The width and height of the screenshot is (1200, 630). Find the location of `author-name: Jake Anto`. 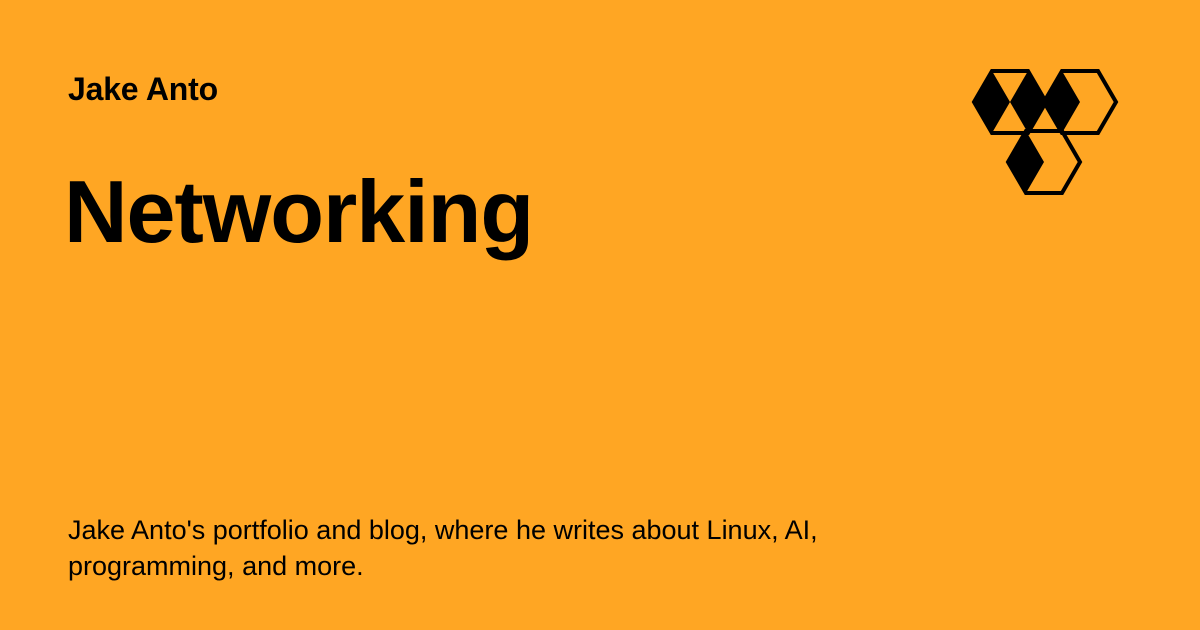

author-name: Jake Anto is located at coordinates (143, 89).